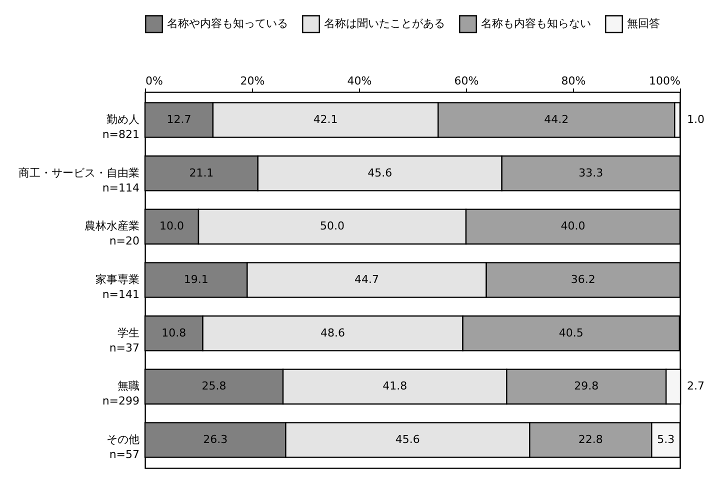 The height and width of the screenshot is (495, 710). What do you see at coordinates (591, 173) in the screenshot?
I see `data-label: 33.3` at bounding box center [591, 173].